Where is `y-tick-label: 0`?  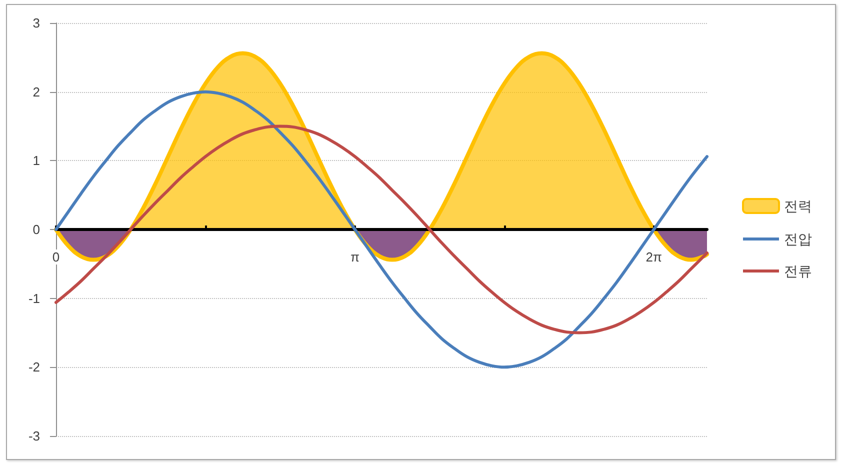 y-tick-label: 0 is located at coordinates (36, 229).